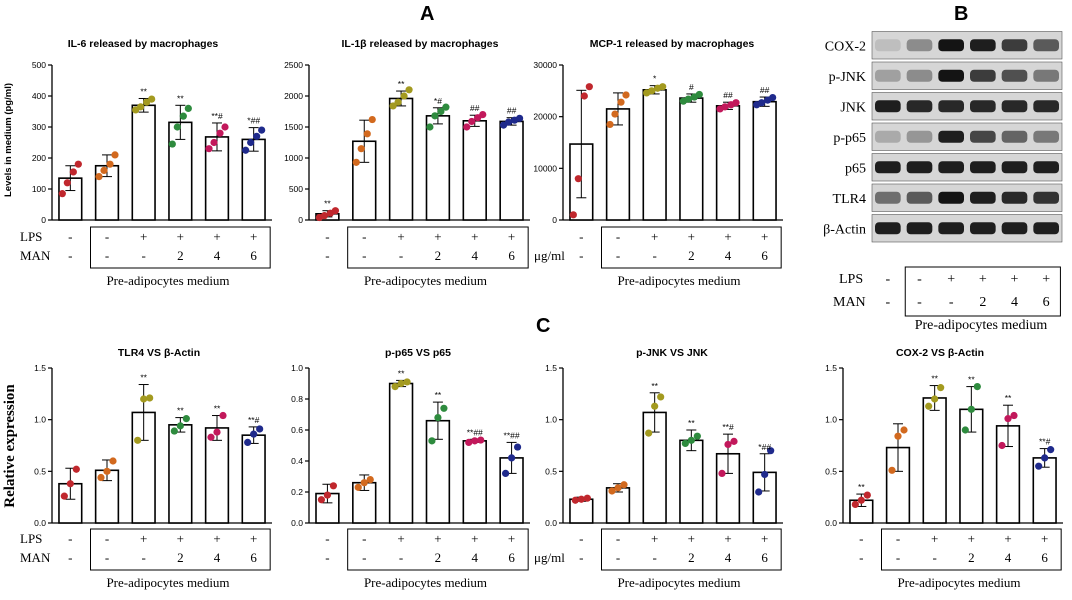  I want to click on y-tick-label: 100, so click(39, 189).